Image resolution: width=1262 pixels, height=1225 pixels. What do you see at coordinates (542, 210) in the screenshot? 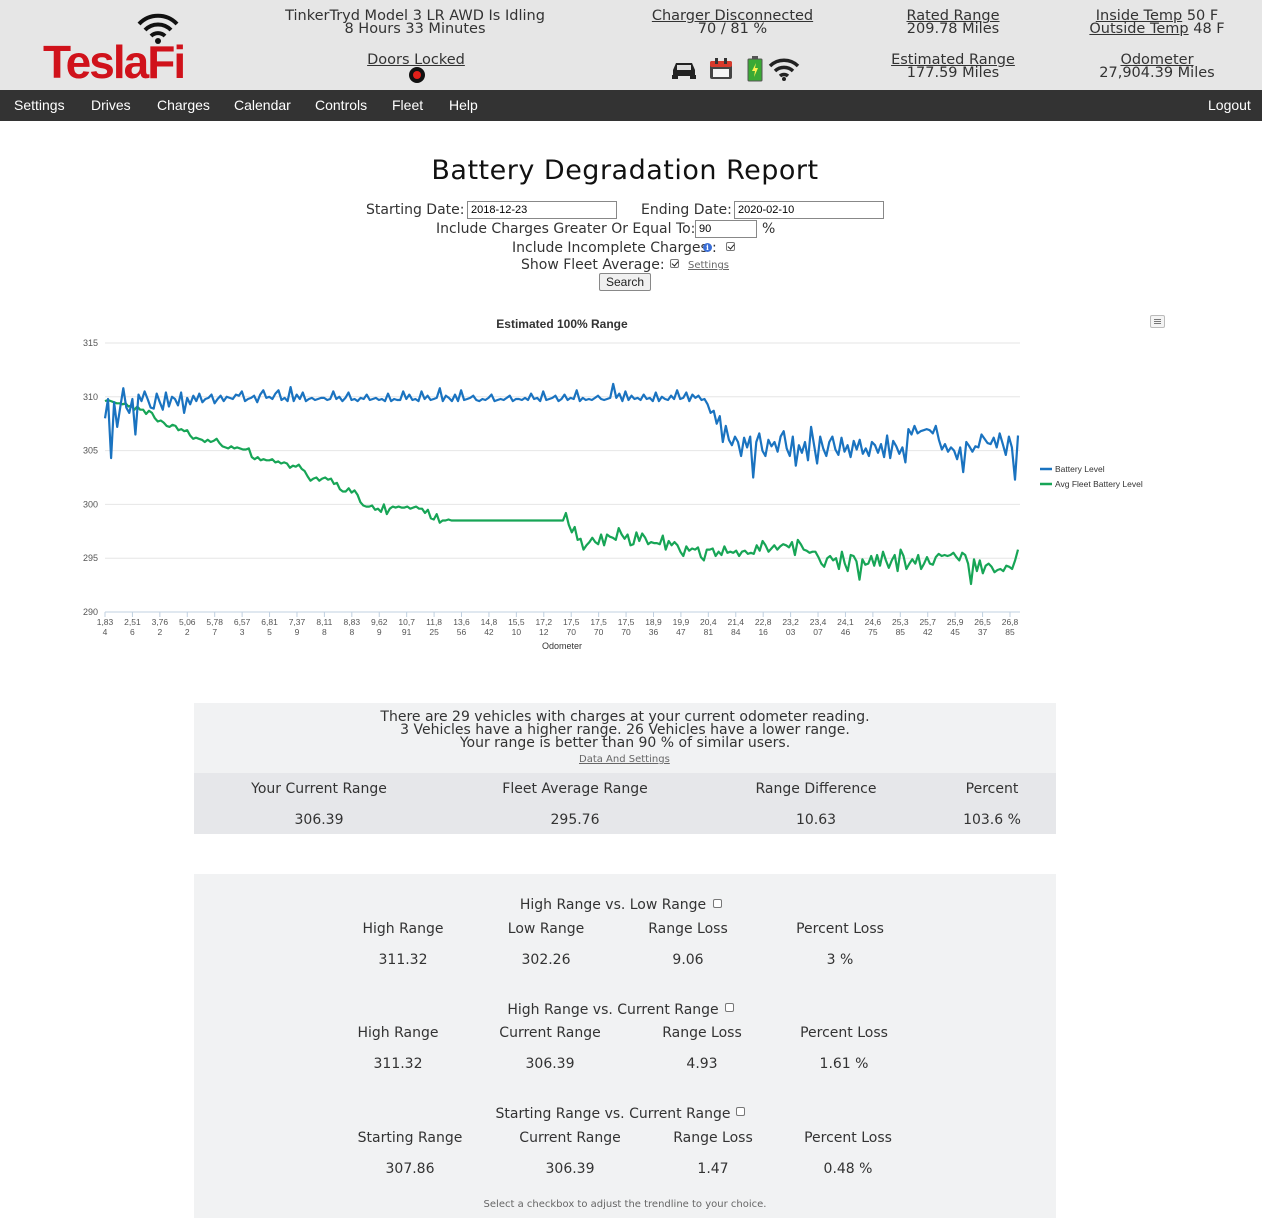
I see `start-date-input` at bounding box center [542, 210].